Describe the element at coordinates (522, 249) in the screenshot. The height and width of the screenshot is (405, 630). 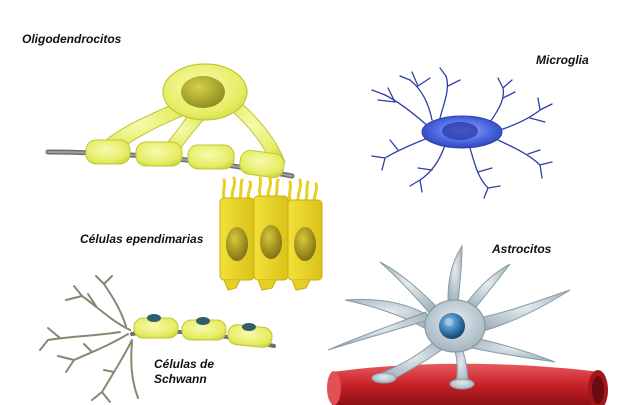
I see `label-astrocitos: Astrocitos` at that location.